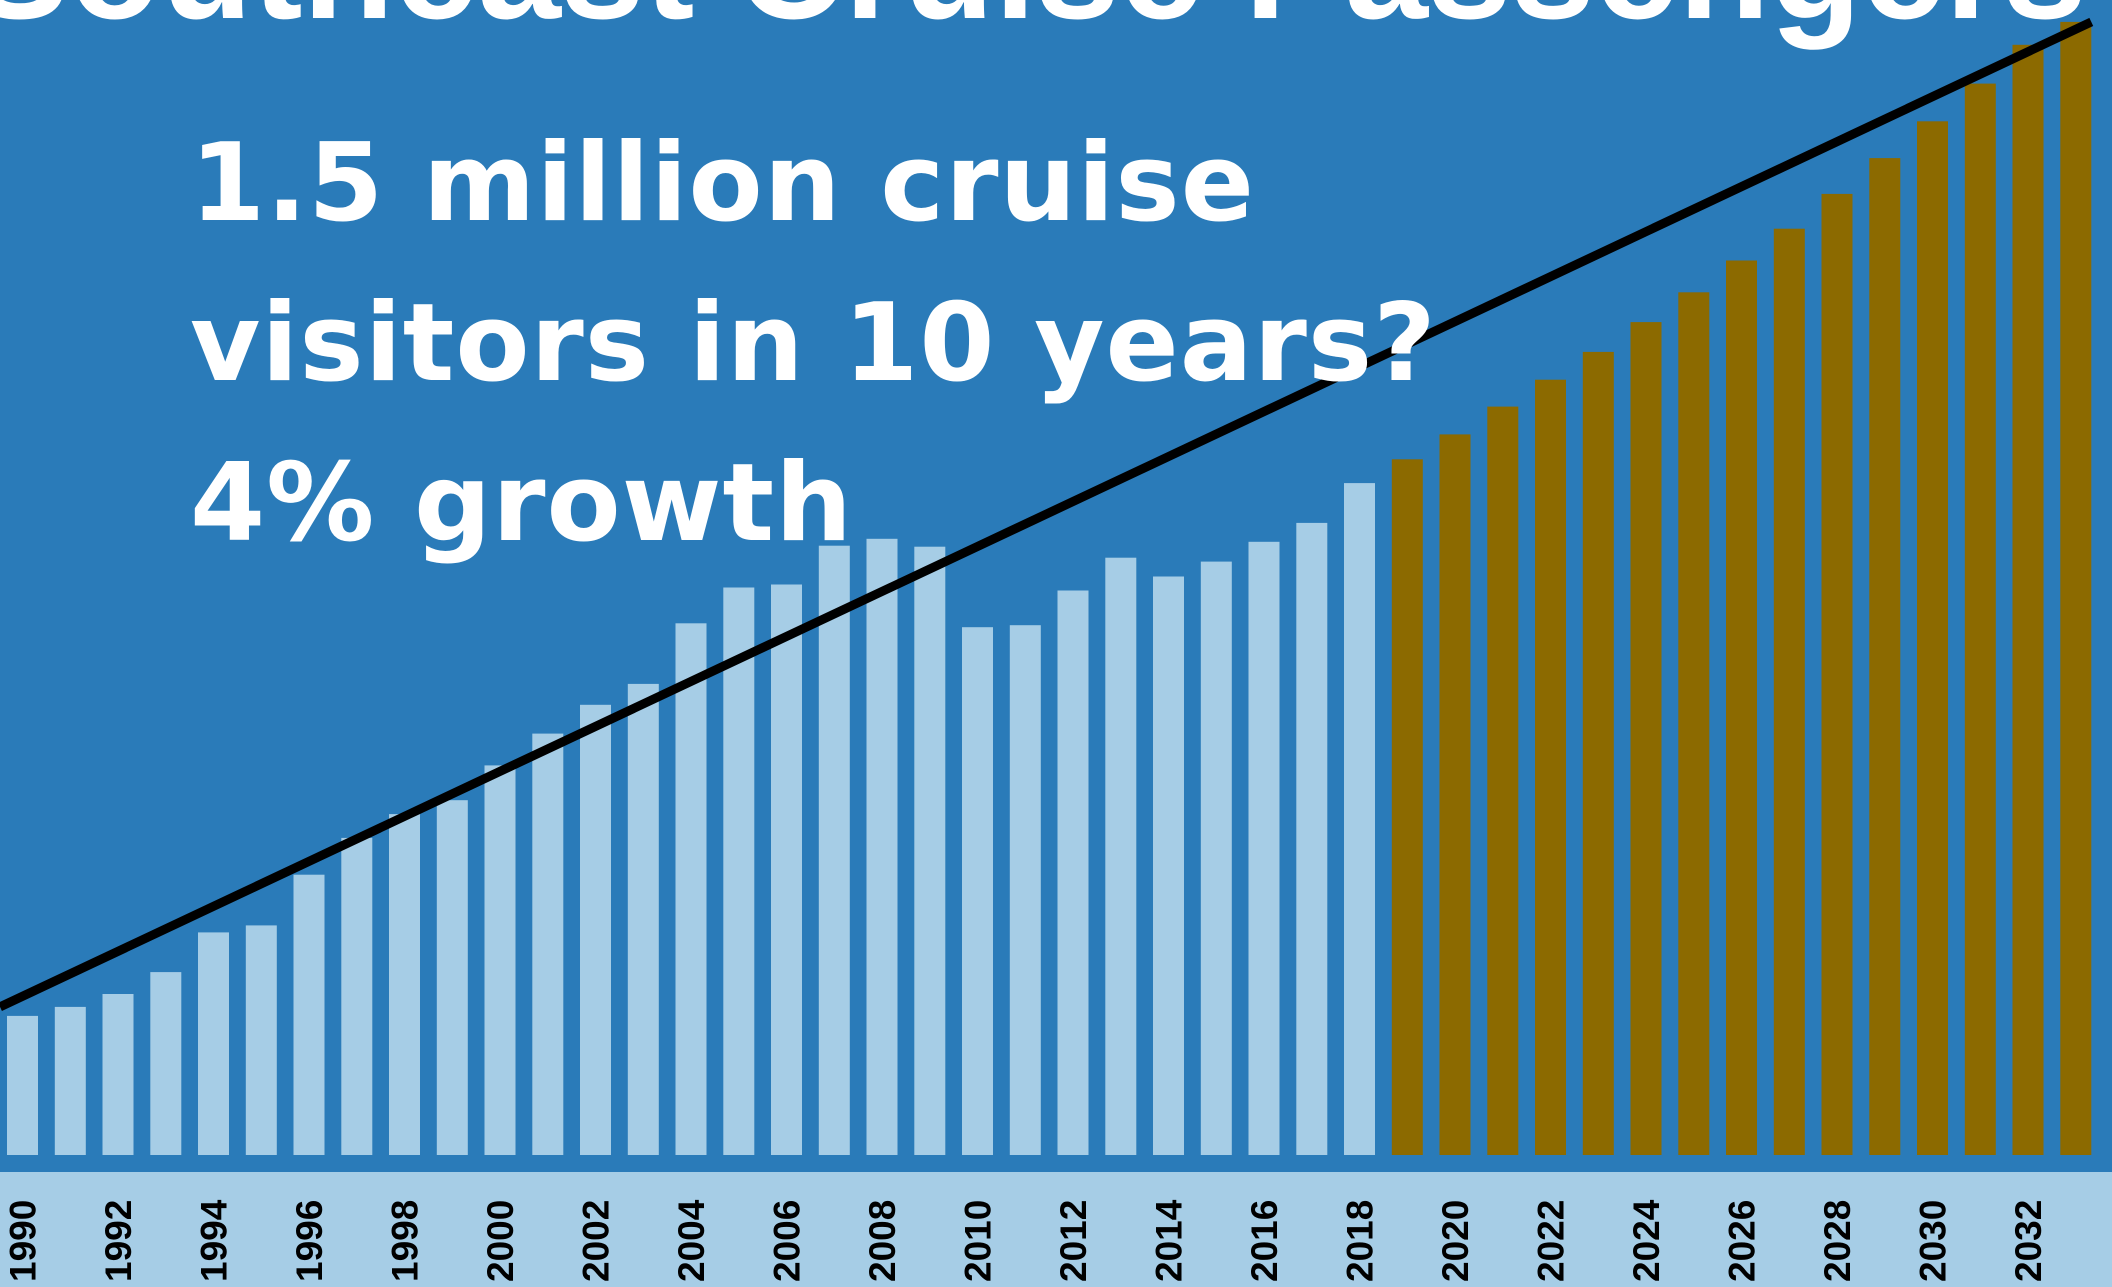 The width and height of the screenshot is (2112, 1287). I want to click on bar-2019, so click(1407, 807).